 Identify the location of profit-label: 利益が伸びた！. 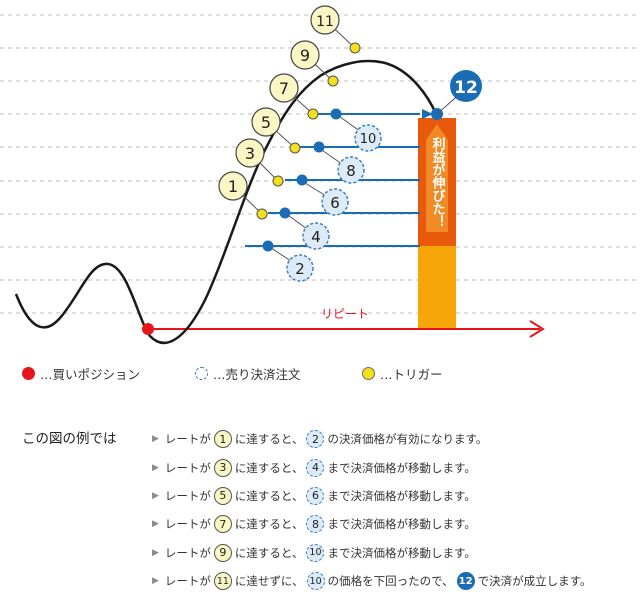
(438, 182).